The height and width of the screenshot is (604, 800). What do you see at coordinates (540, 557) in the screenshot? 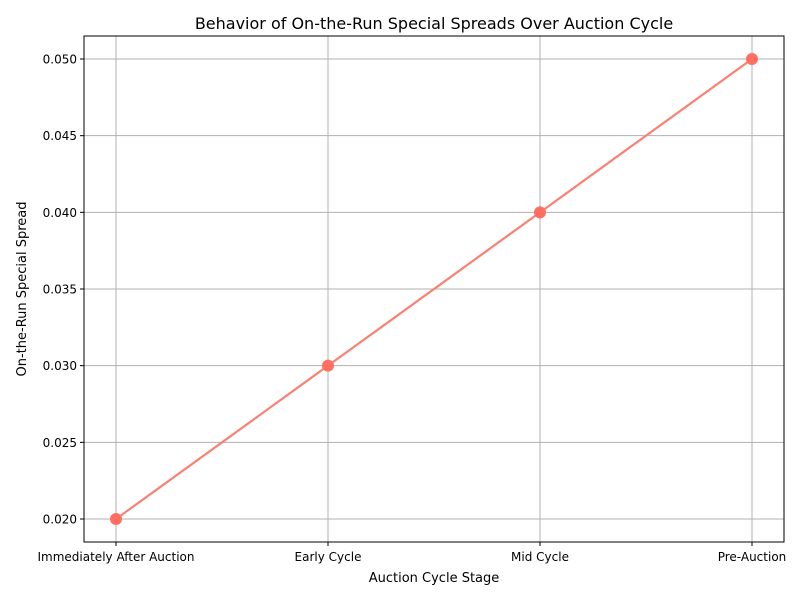
I see `x-tick-label: Mid Cycle` at bounding box center [540, 557].